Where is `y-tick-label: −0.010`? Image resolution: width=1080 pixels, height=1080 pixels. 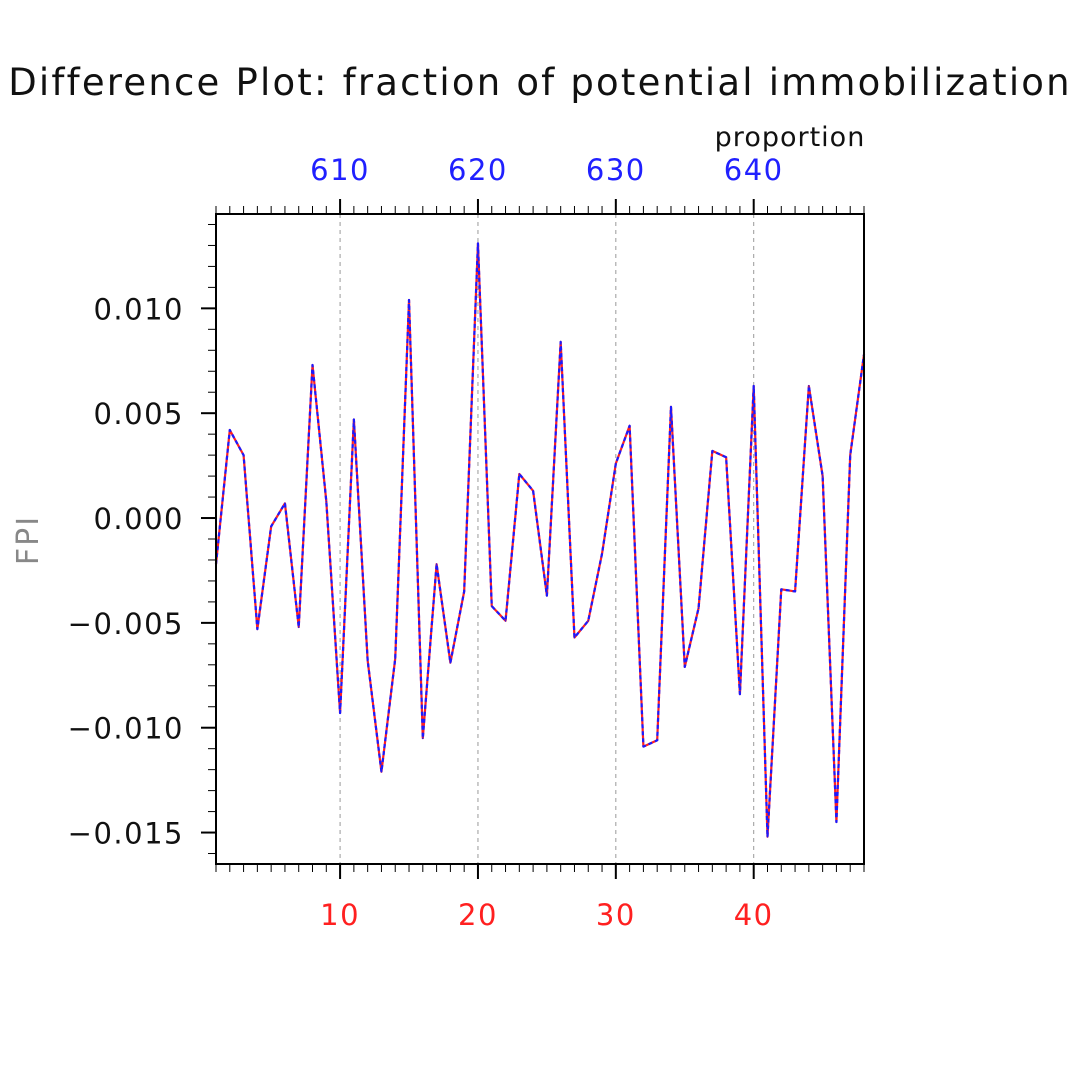
y-tick-label: −0.010 is located at coordinates (126, 729).